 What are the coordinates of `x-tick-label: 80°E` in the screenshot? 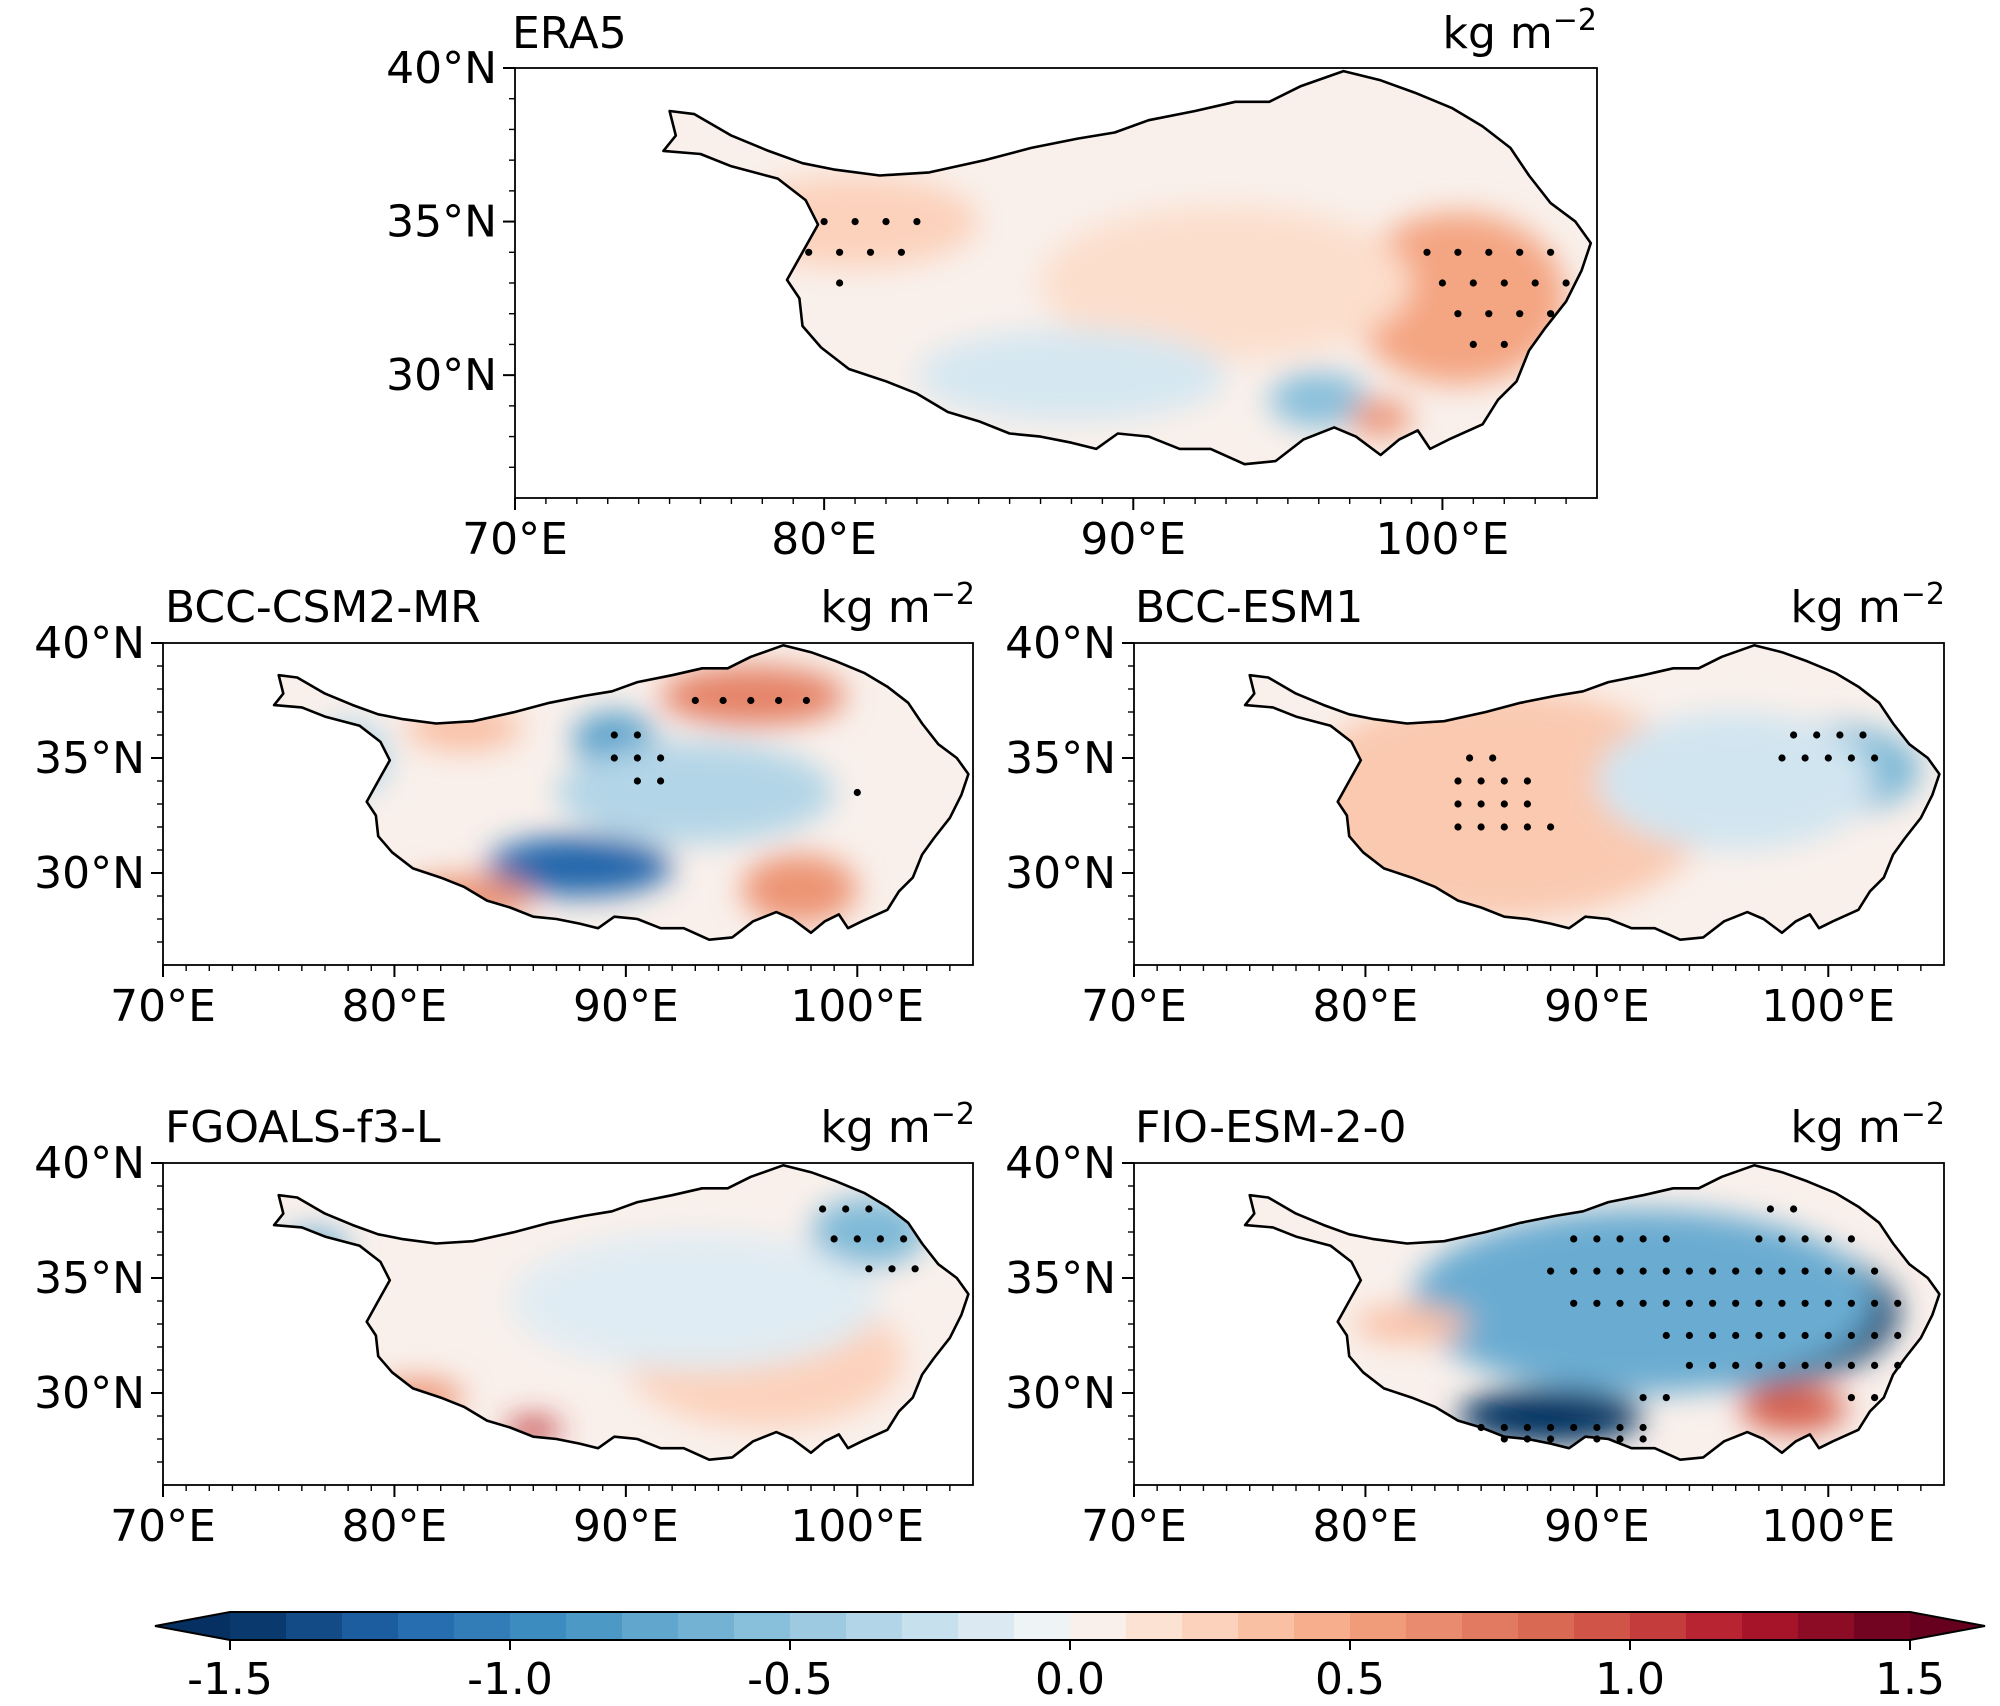 It's located at (1366, 1526).